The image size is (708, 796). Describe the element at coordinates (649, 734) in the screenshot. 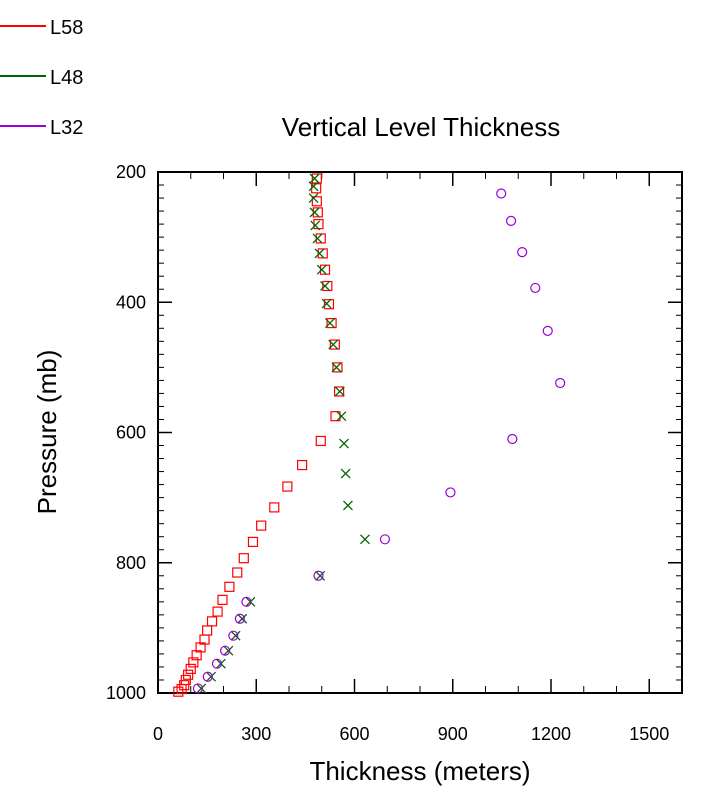

I see `x-tick-label: 1500` at that location.